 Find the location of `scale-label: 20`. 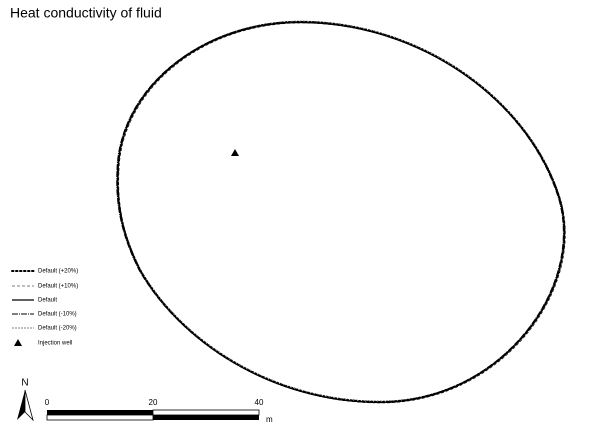

scale-label: 20 is located at coordinates (153, 402).